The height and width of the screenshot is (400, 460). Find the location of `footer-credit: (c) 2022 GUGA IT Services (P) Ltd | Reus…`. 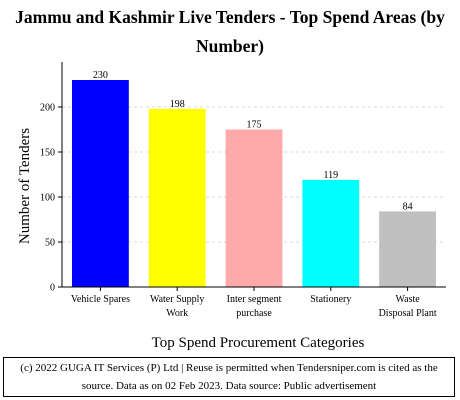

footer-credit: (c) 2022 GUGA IT Services (P) Ltd | Reus… is located at coordinates (229, 377).